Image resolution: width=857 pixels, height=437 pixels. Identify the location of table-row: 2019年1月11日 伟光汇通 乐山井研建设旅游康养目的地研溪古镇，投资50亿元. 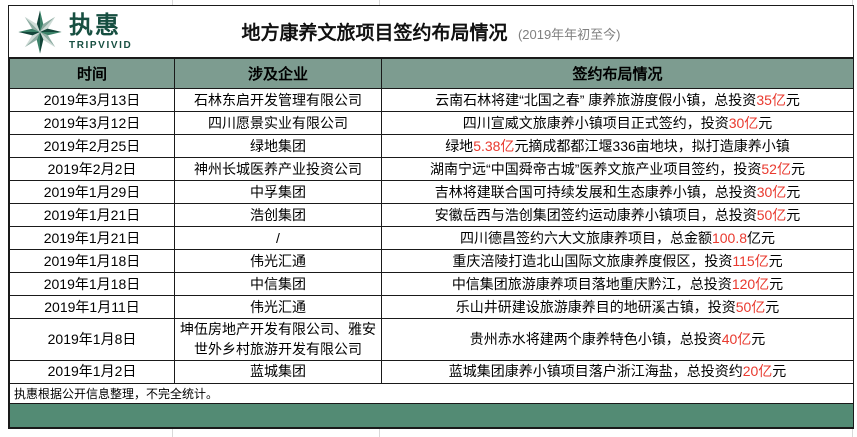
(431, 307).